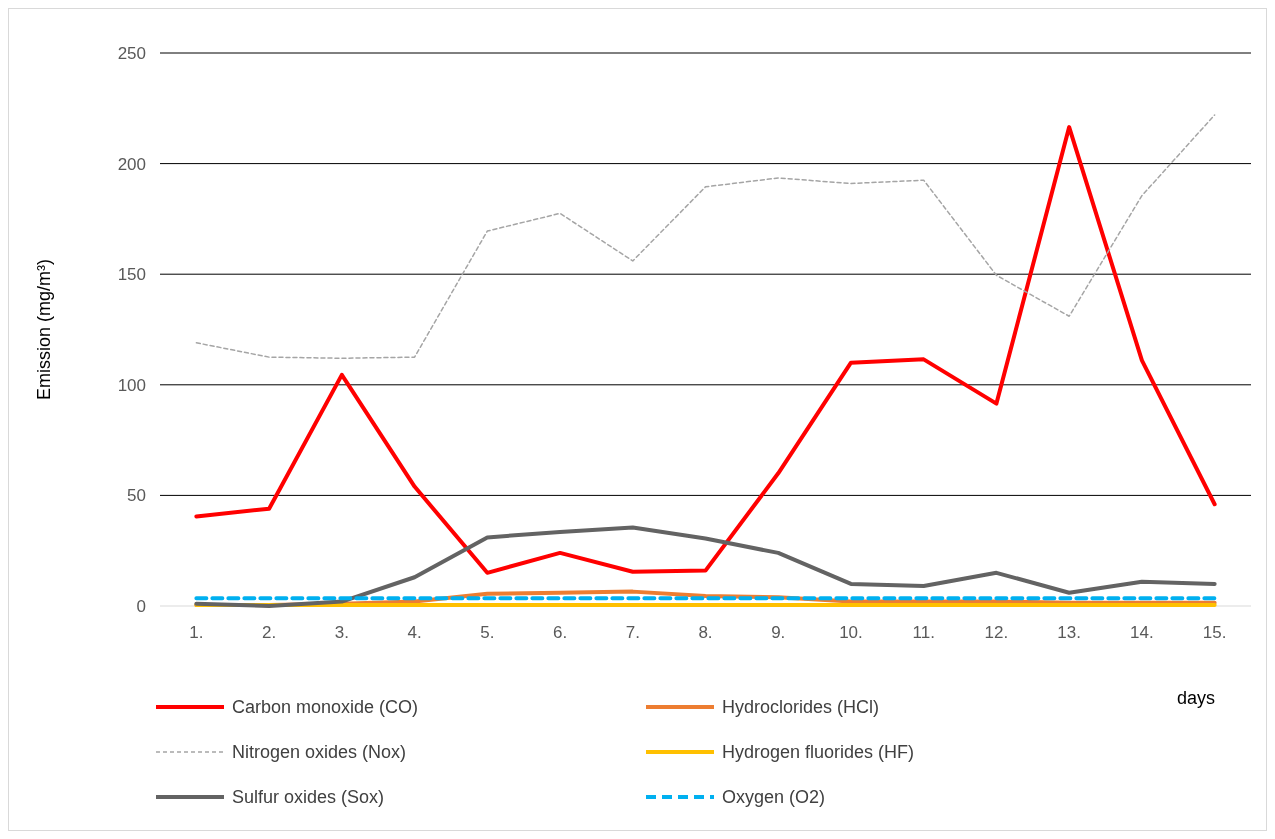 This screenshot has width=1275, height=839. Describe the element at coordinates (319, 752) in the screenshot. I see `legend-label: Nitrogen oxides (Nox)` at that location.